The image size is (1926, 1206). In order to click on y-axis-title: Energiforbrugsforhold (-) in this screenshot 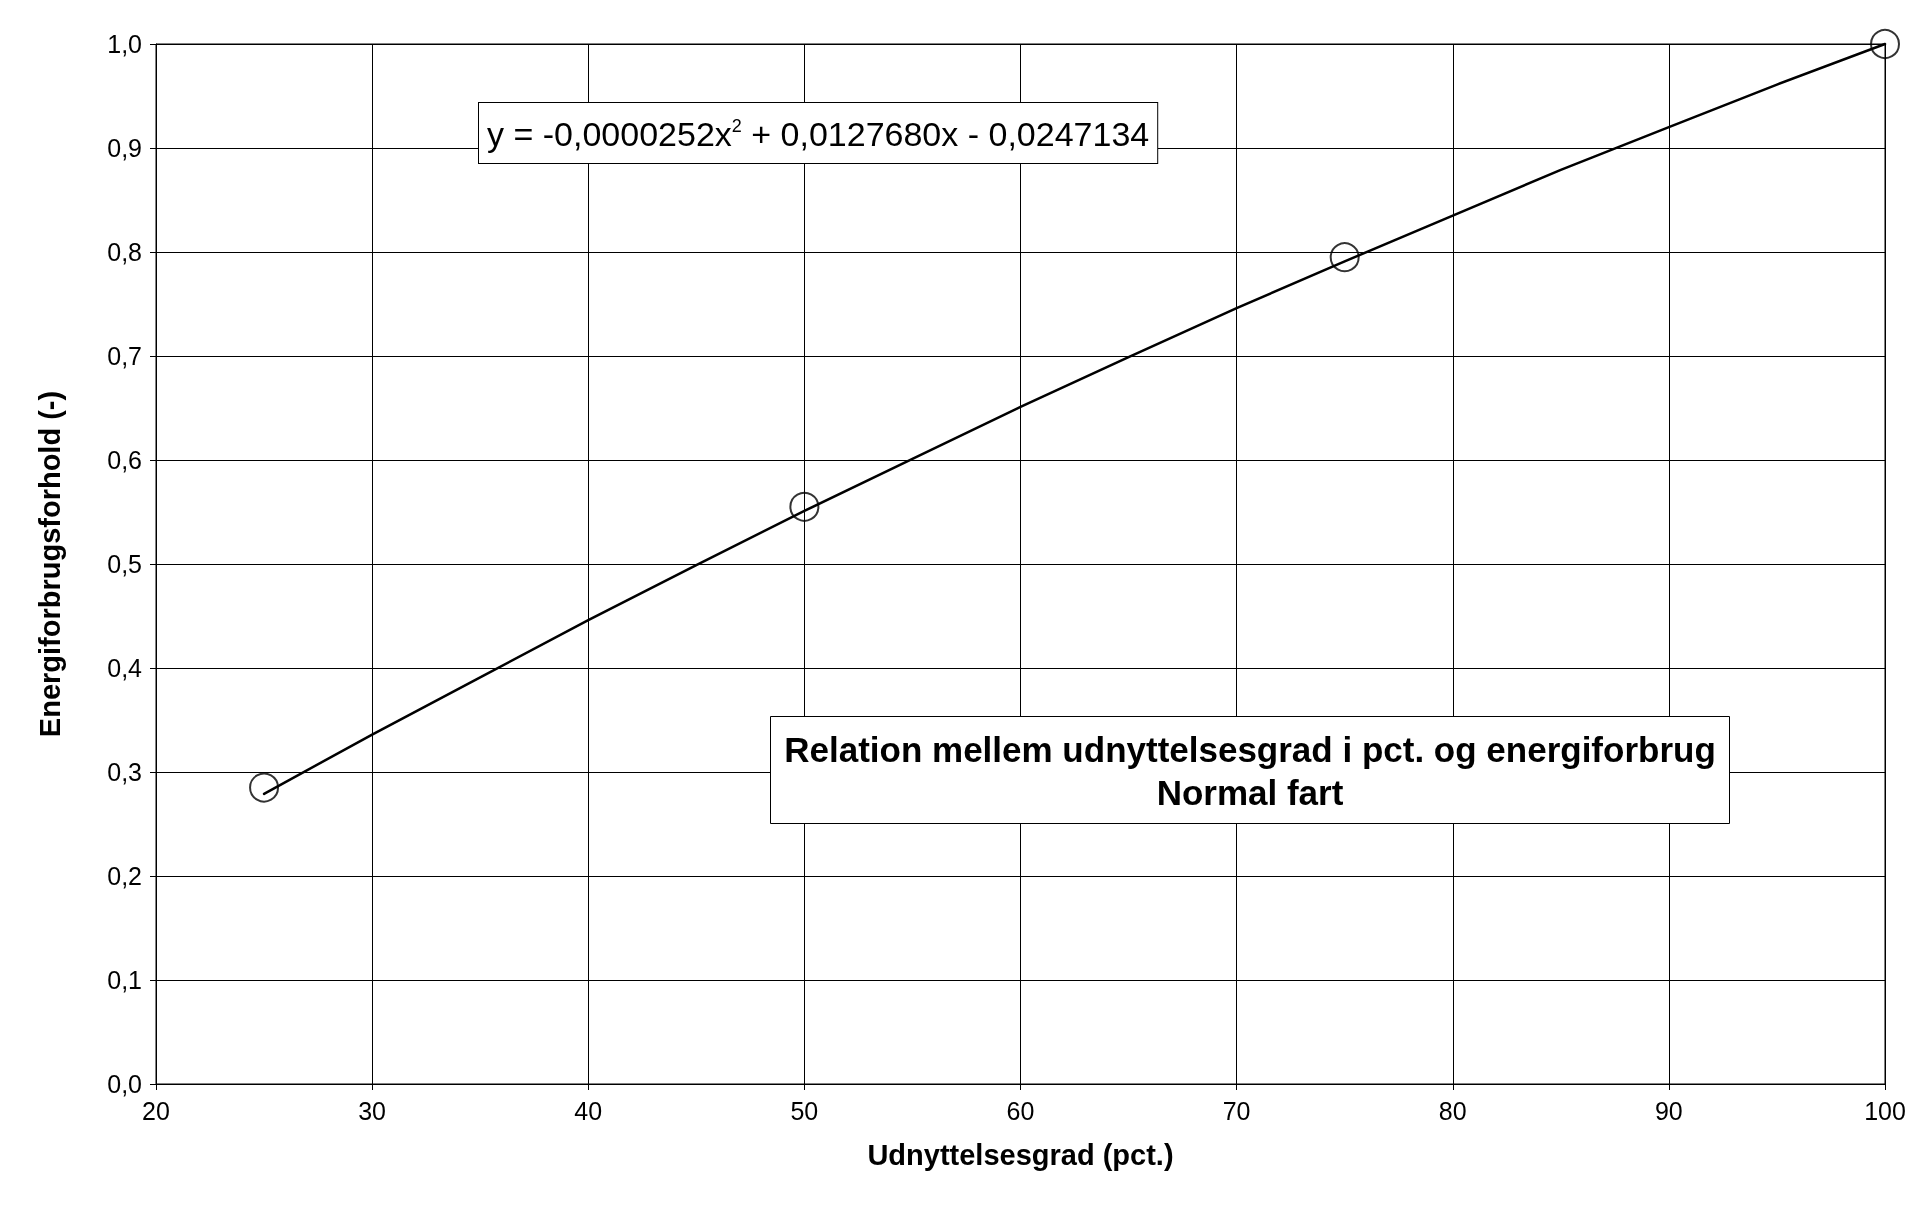, I will do `click(49, 564)`.